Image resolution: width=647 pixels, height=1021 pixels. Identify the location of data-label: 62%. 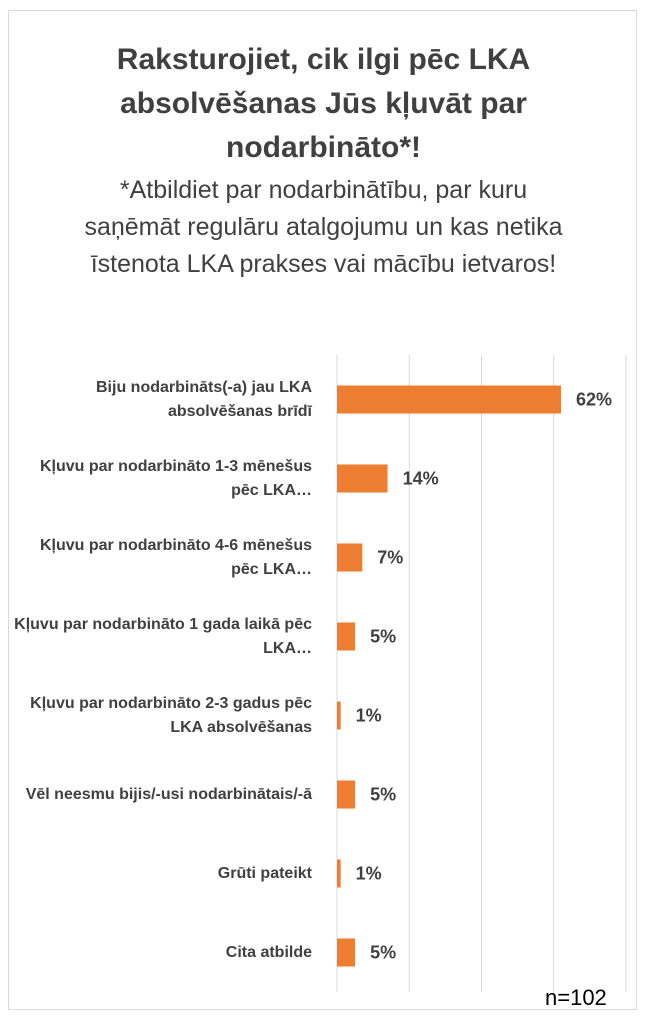
(594, 399).